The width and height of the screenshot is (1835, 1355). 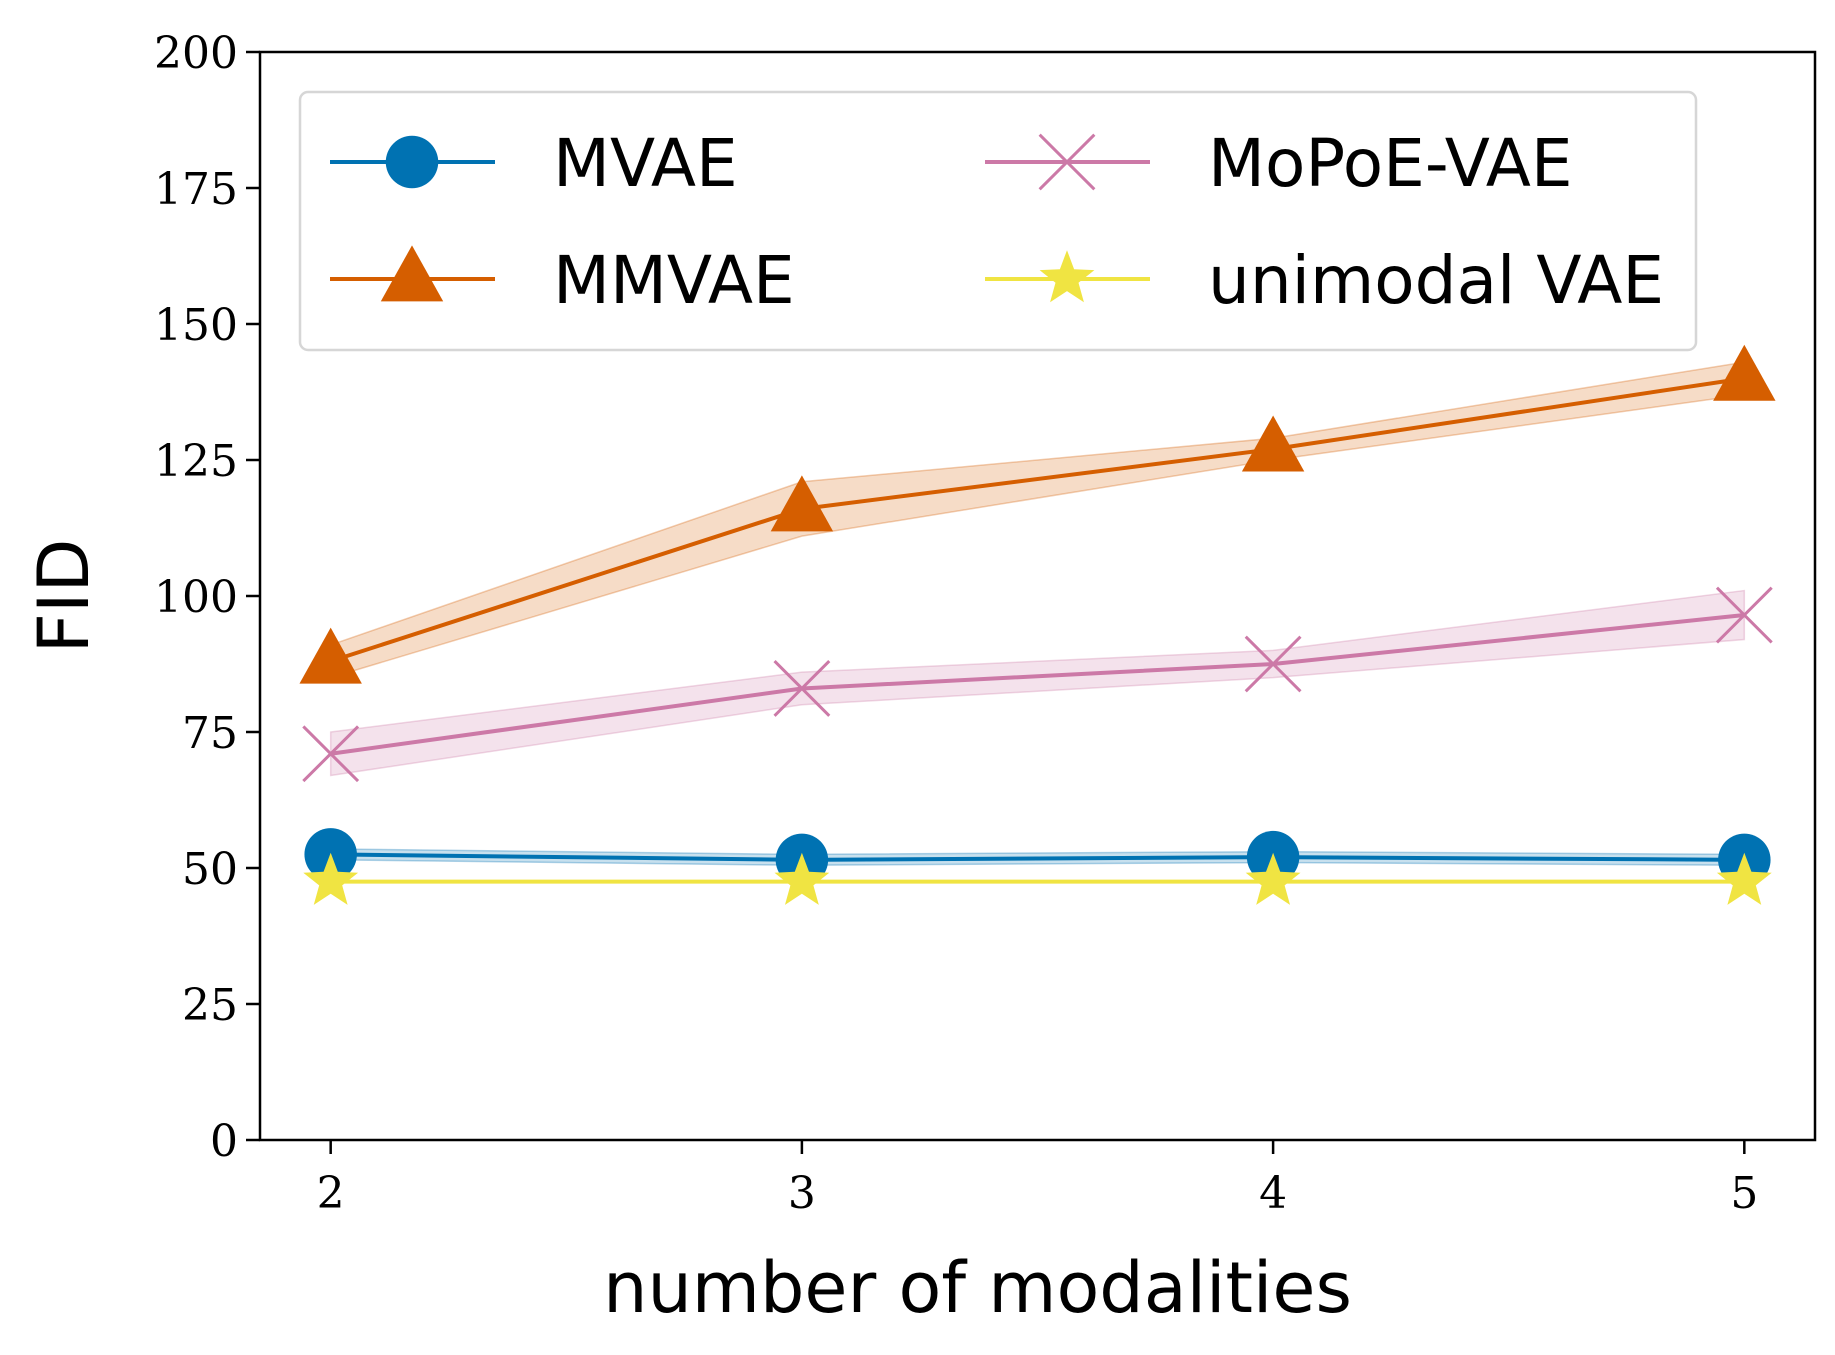 I want to click on y-tick-label: 75, so click(x=210, y=733).